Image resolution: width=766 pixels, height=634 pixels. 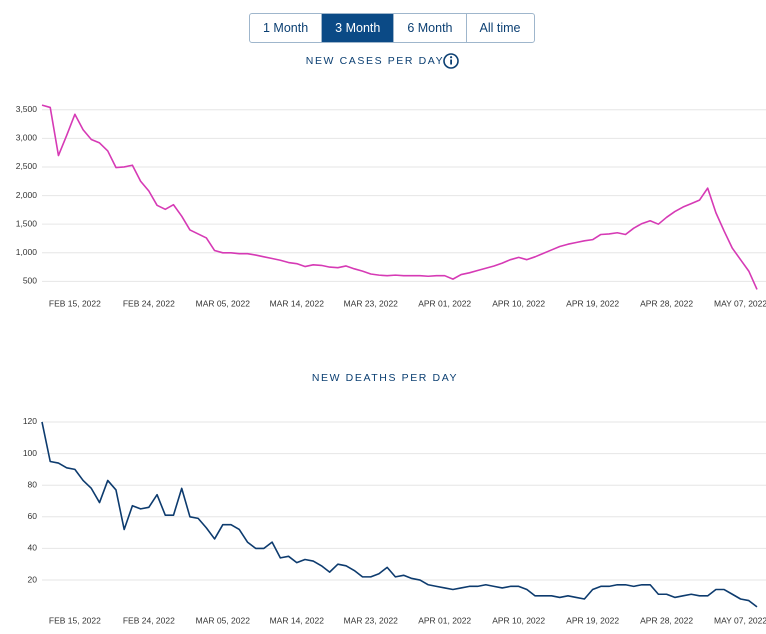 What do you see at coordinates (499, 28) in the screenshot?
I see `range-button: All time` at bounding box center [499, 28].